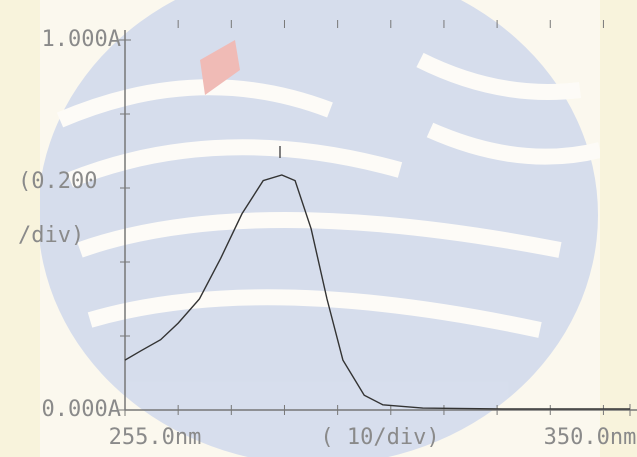 This screenshot has height=457, width=637. Describe the element at coordinates (590, 437) in the screenshot. I see `x-tick-label: 350.0nm` at that location.